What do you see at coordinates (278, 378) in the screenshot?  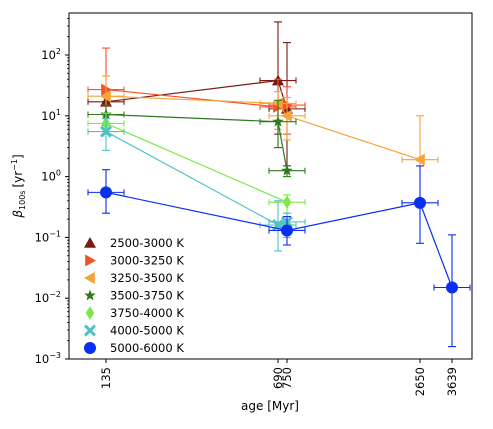 I see `x-tick-label: 690` at bounding box center [278, 378].